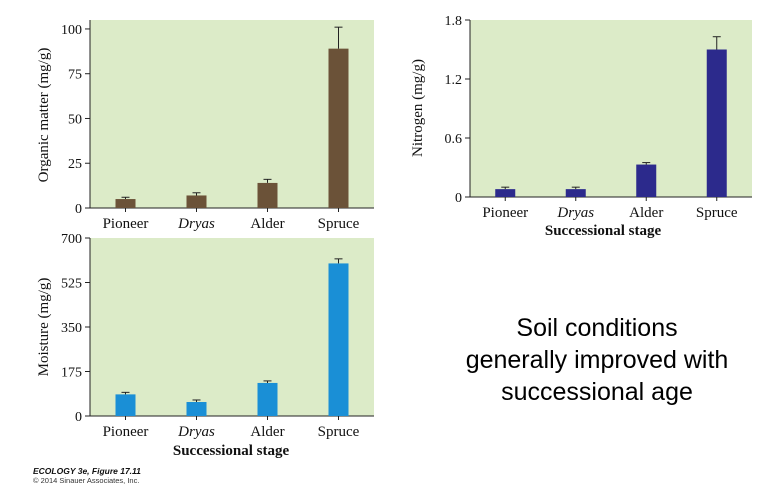  What do you see at coordinates (44, 327) in the screenshot?
I see `y-axis-title: Moisture (mg/g)` at bounding box center [44, 327].